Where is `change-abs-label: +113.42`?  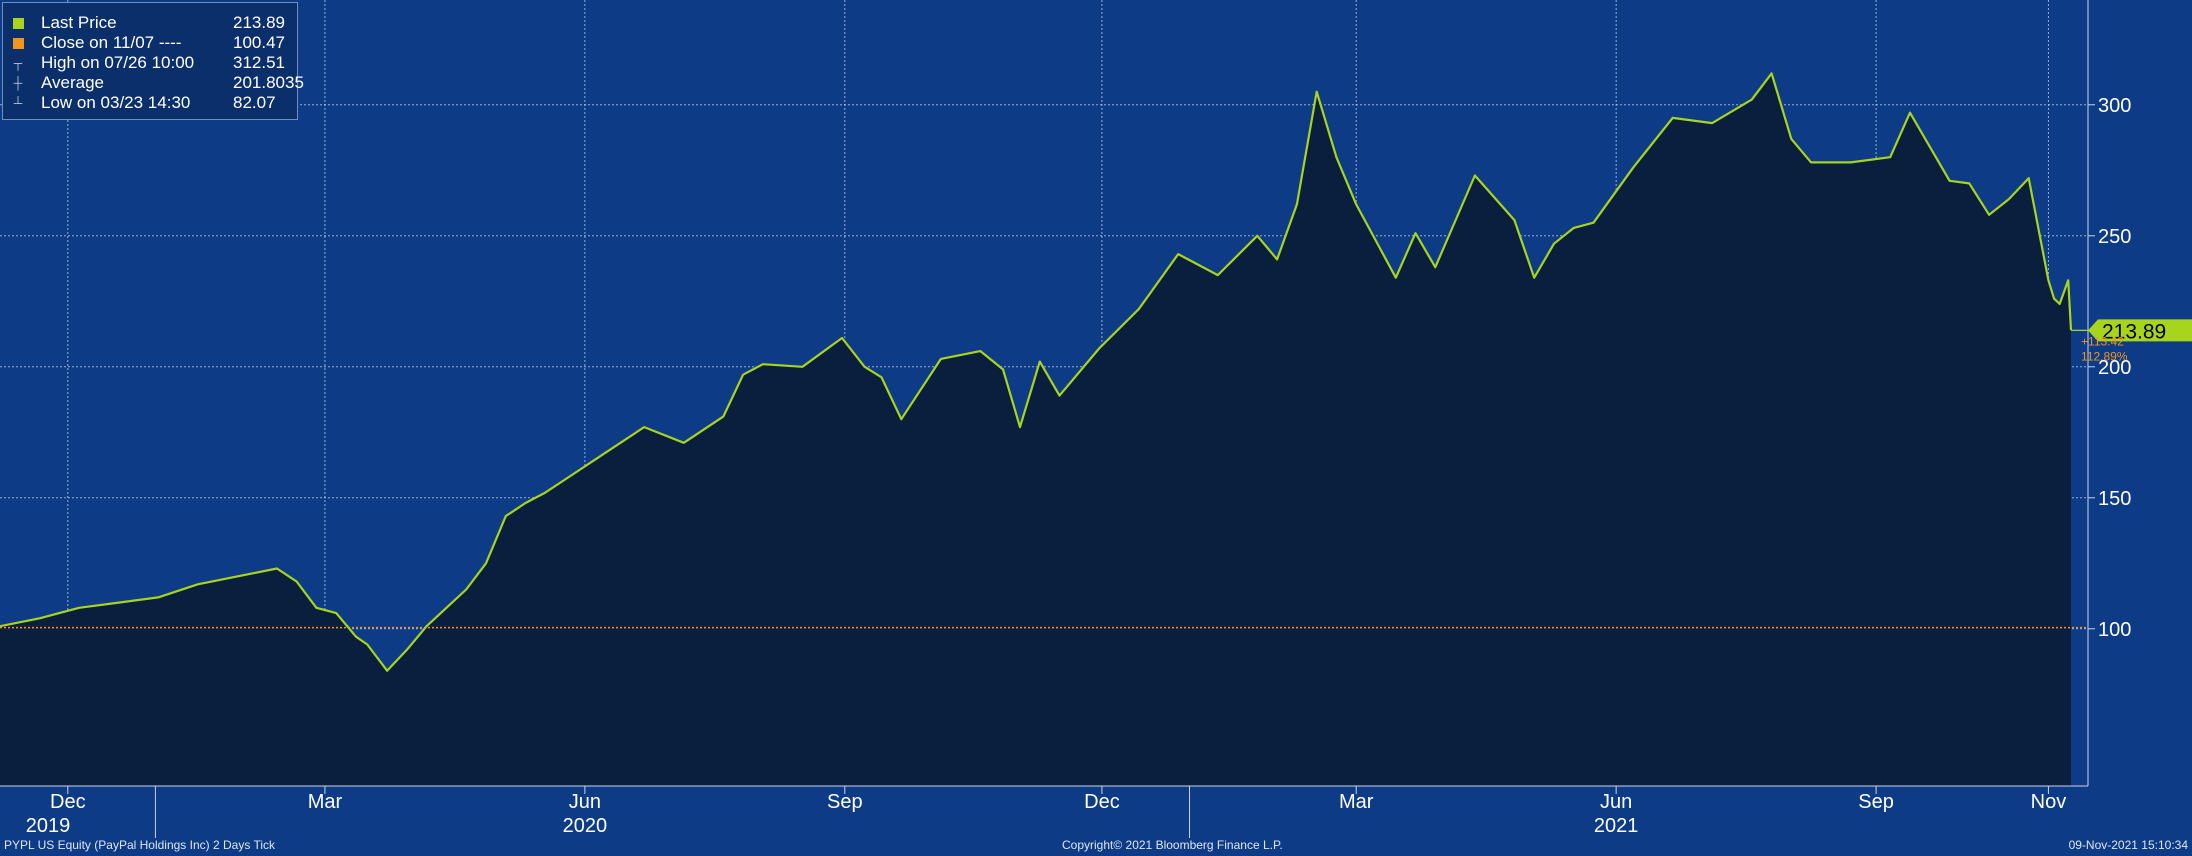 change-abs-label: +113.42 is located at coordinates (2102, 341).